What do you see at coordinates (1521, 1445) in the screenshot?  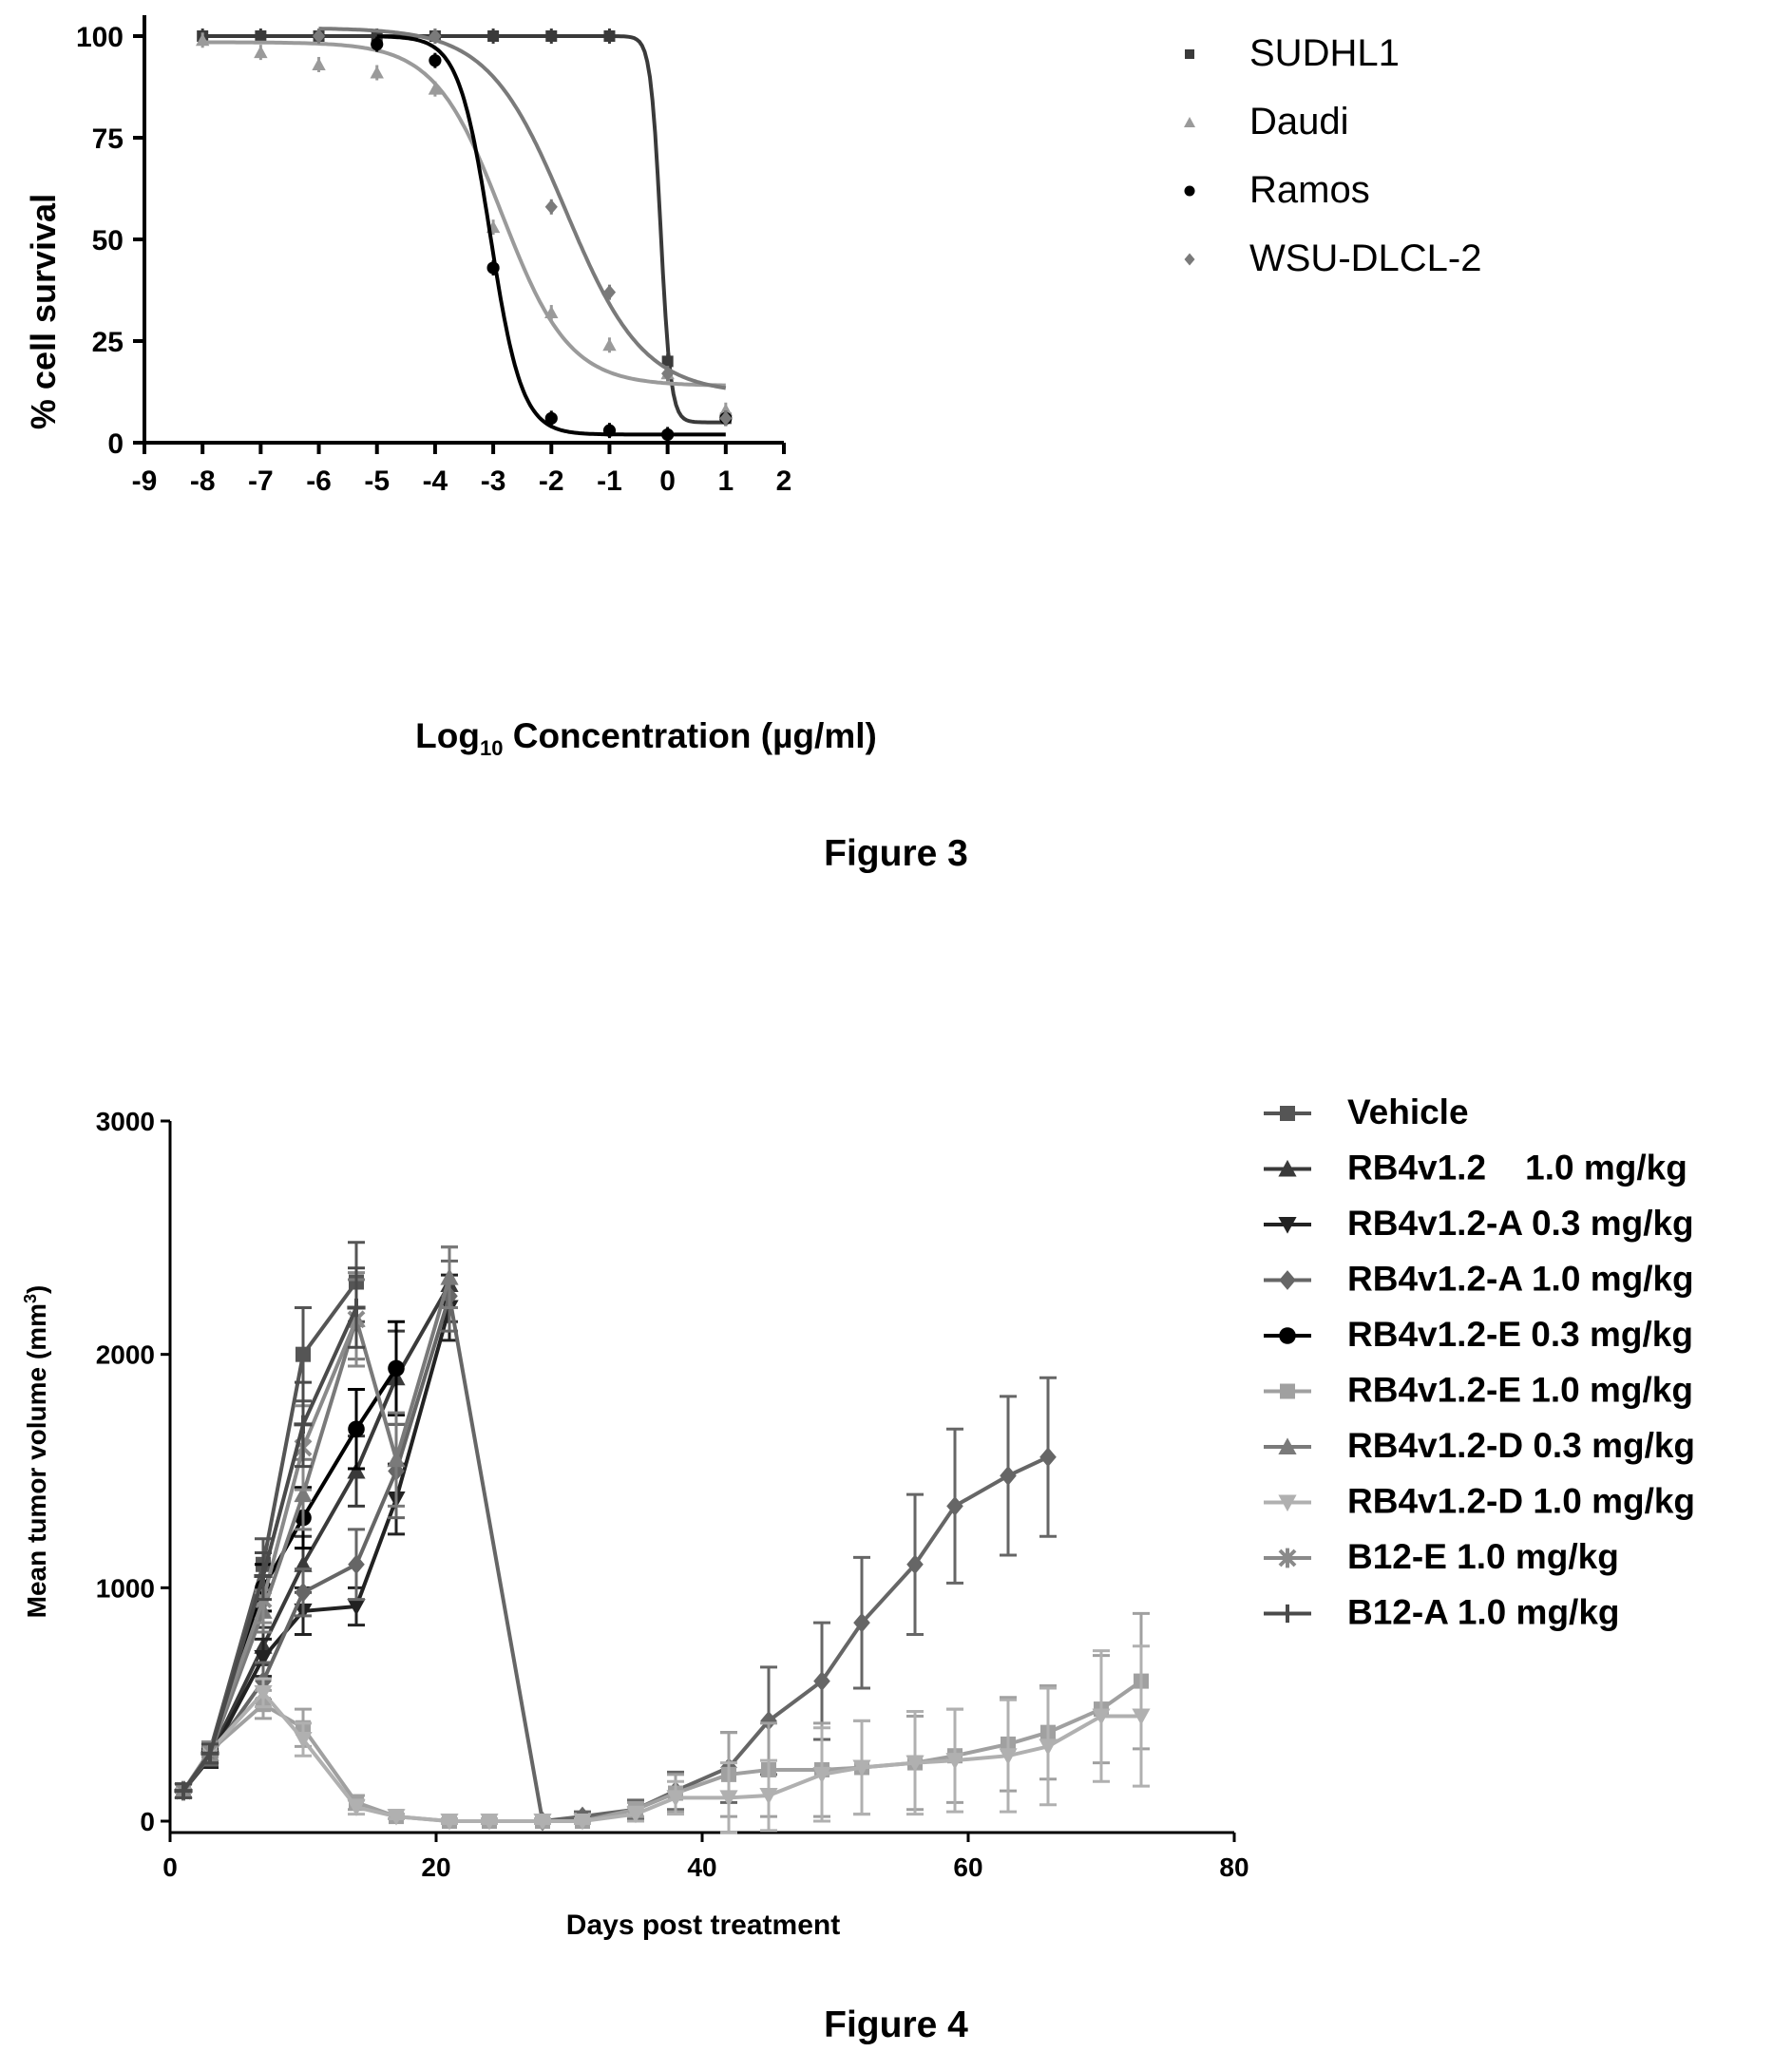 I see `fig4-legend-label: RB4v1.2-D 0.3 mg/kg` at bounding box center [1521, 1445].